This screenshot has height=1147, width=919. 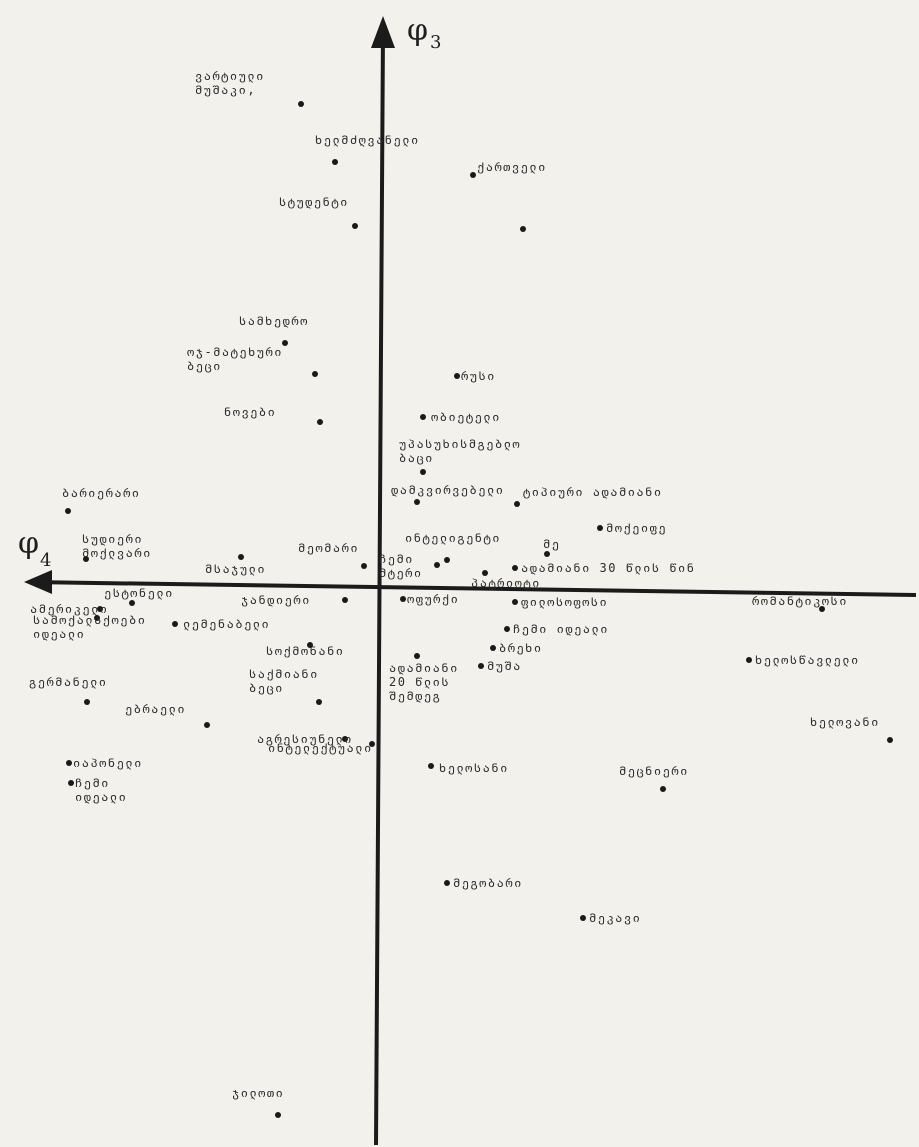 What do you see at coordinates (608, 568) in the screenshot?
I see `point-label: ადამიანი 30 წლის წინ` at bounding box center [608, 568].